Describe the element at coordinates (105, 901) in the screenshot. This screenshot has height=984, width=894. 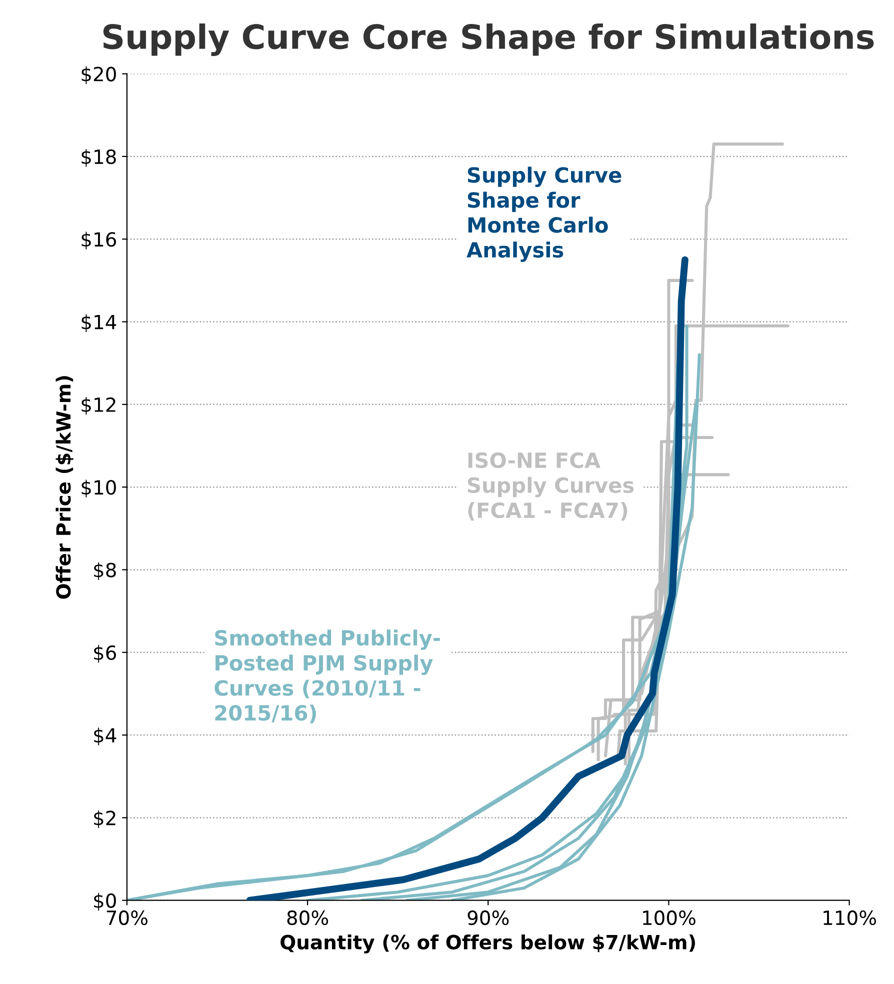
I see `y-tick-label: $0` at that location.